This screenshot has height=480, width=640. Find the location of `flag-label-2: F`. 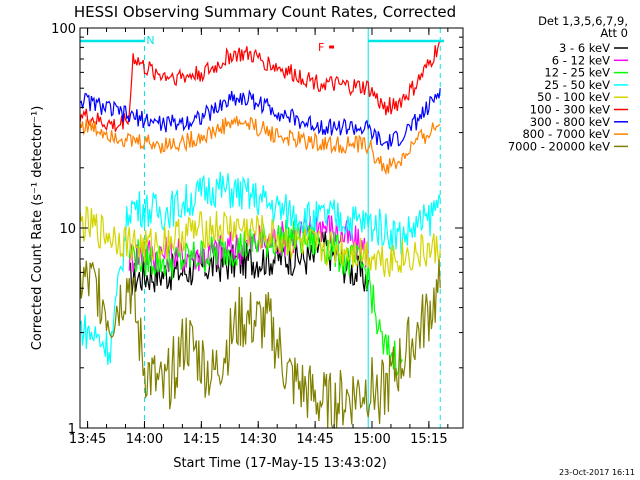

flag-label-2: F is located at coordinates (321, 47).